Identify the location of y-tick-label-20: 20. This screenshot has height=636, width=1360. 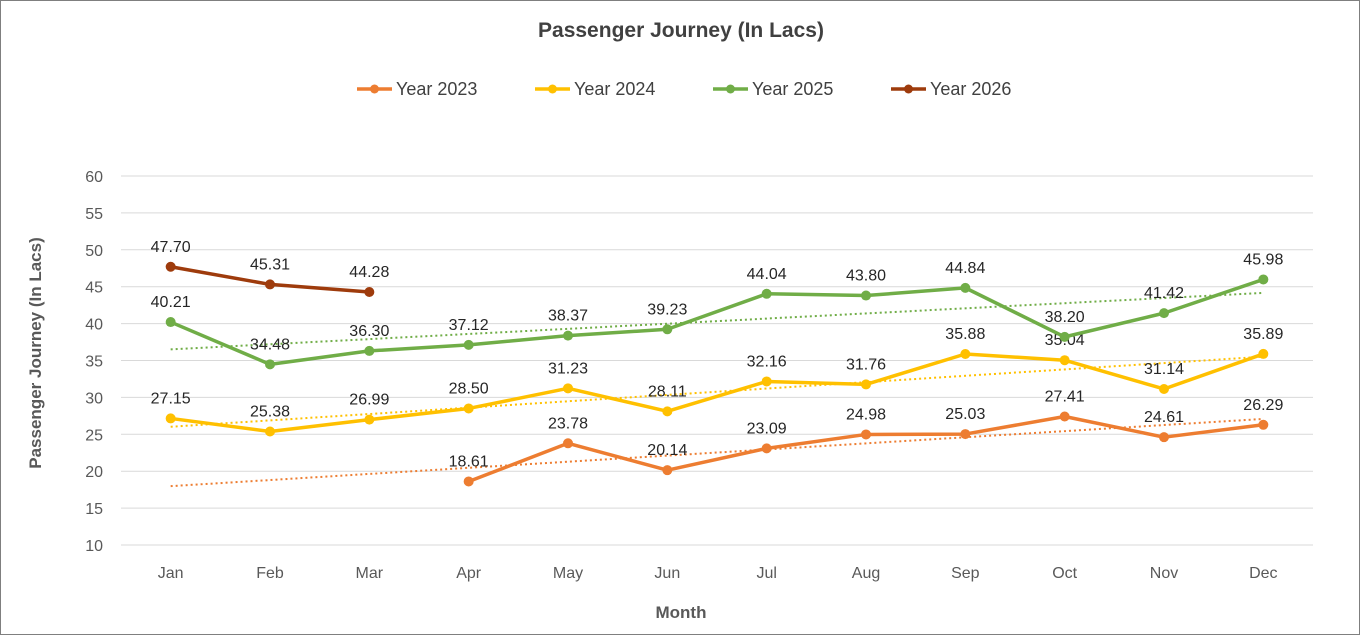
(94, 472).